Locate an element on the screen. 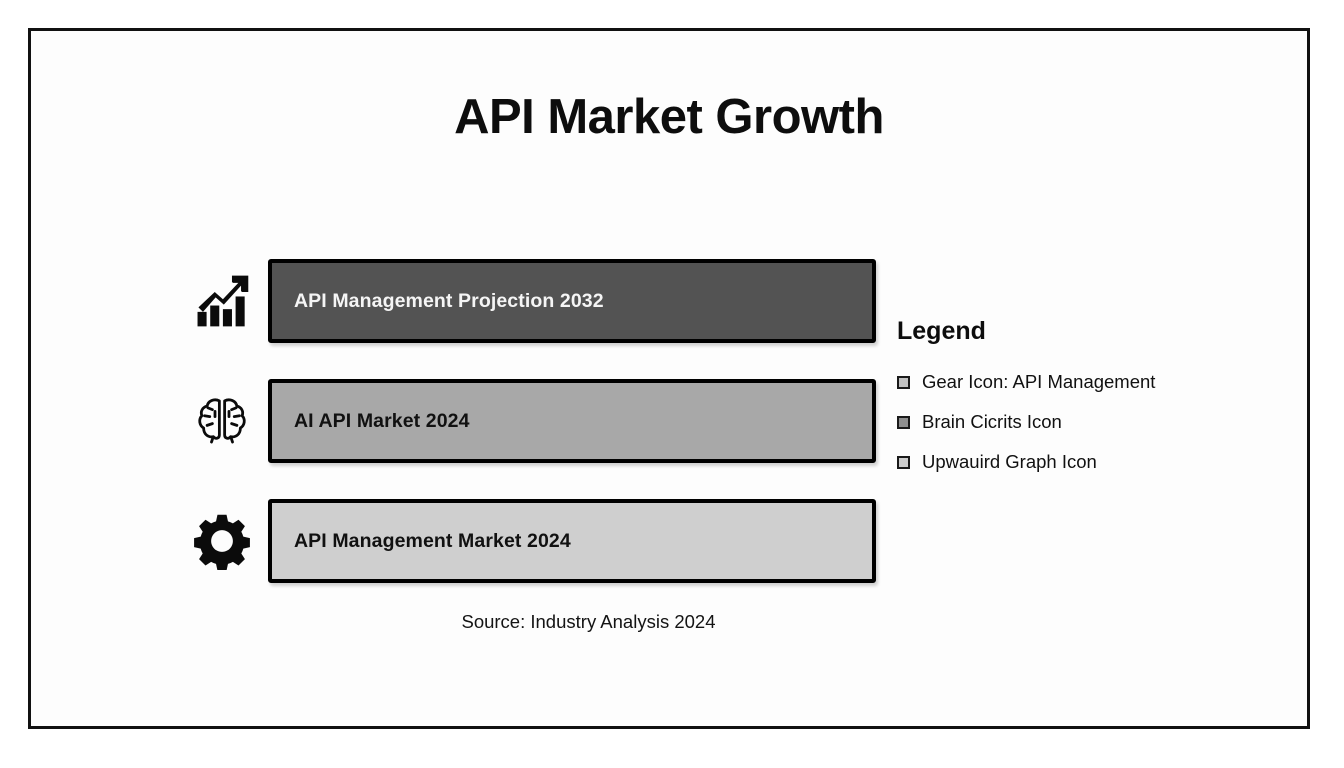  legend-item-brain: Brain Cicrits Icon is located at coordinates (1062, 422).